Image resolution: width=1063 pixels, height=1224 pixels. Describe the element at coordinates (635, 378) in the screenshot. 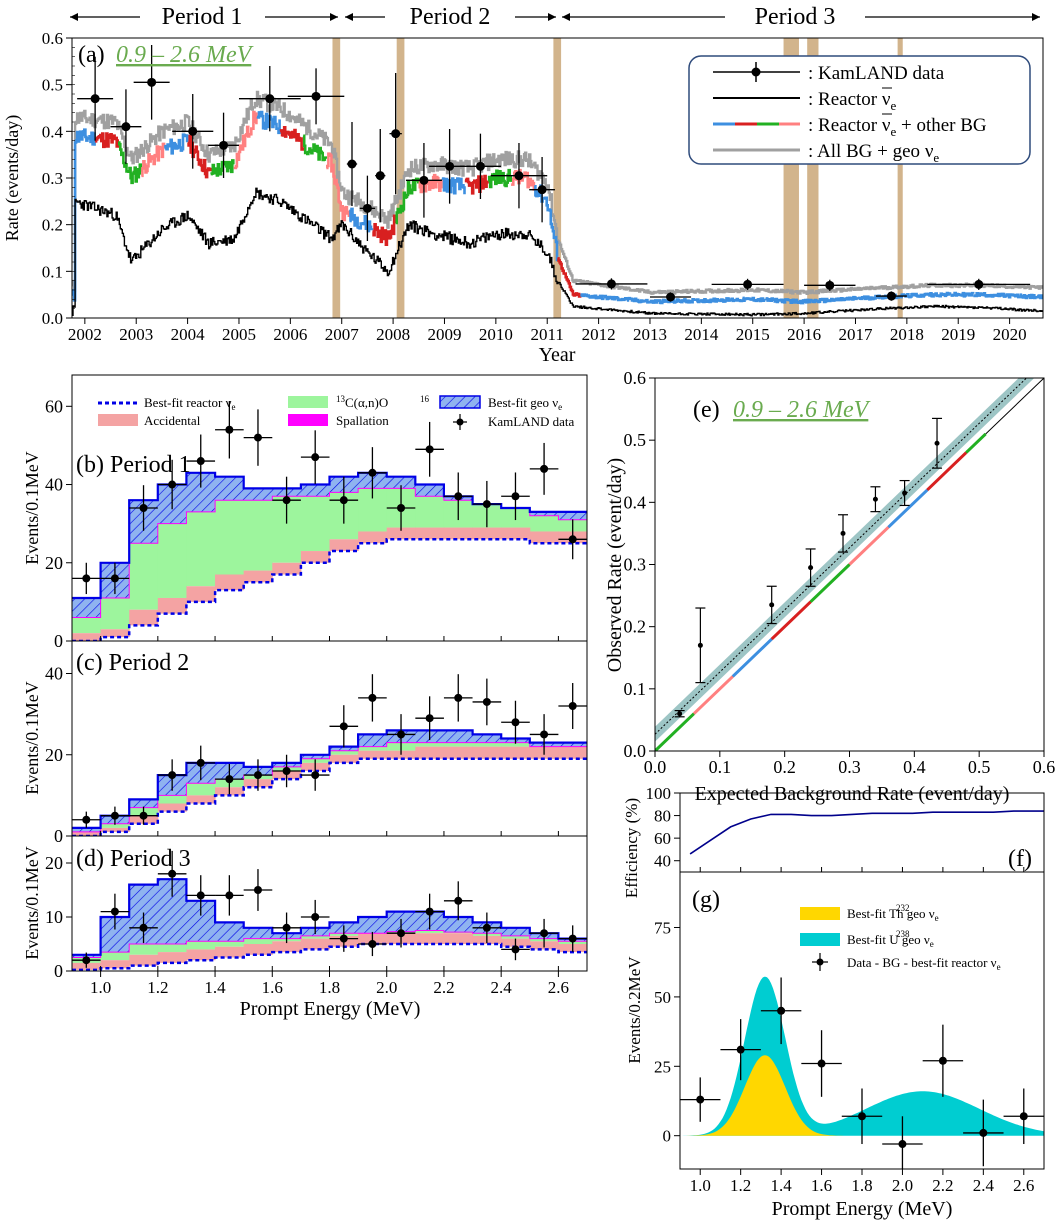

I see `y-tick-label: 0.6` at that location.